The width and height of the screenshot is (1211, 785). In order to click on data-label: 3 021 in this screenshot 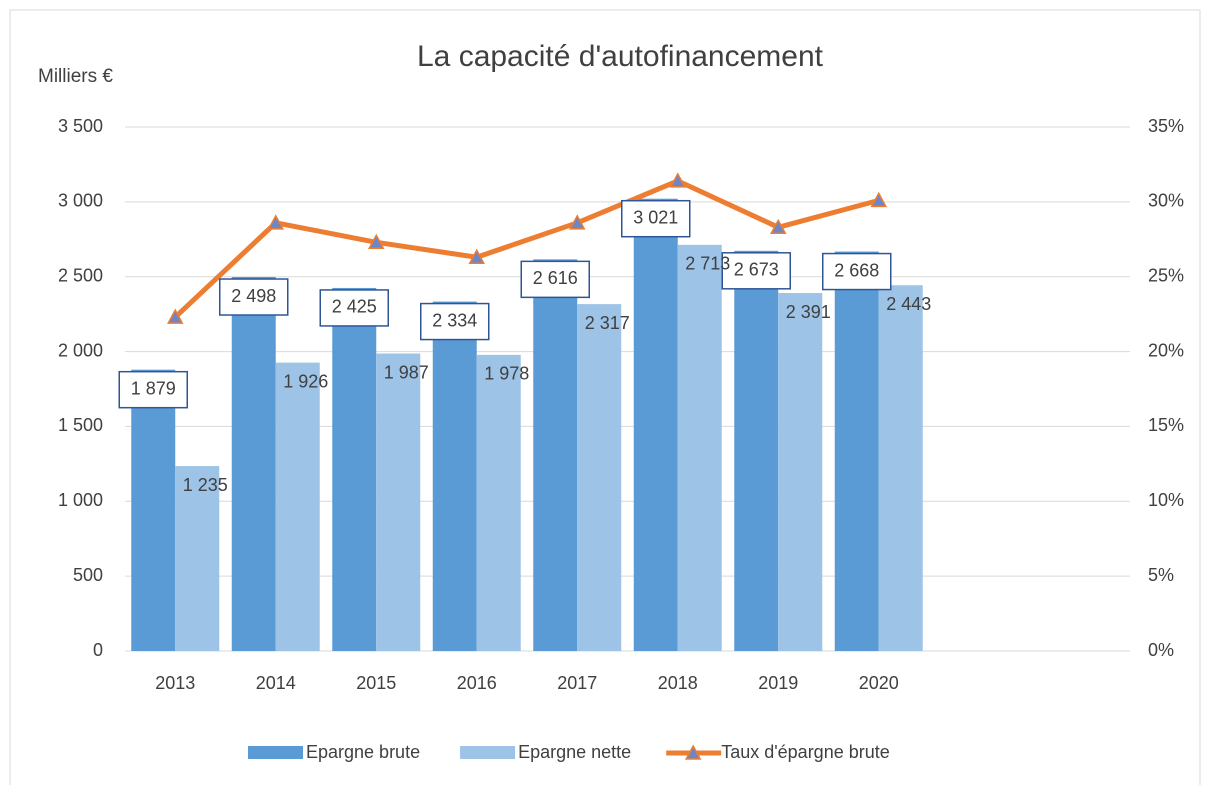, I will do `click(655, 217)`.